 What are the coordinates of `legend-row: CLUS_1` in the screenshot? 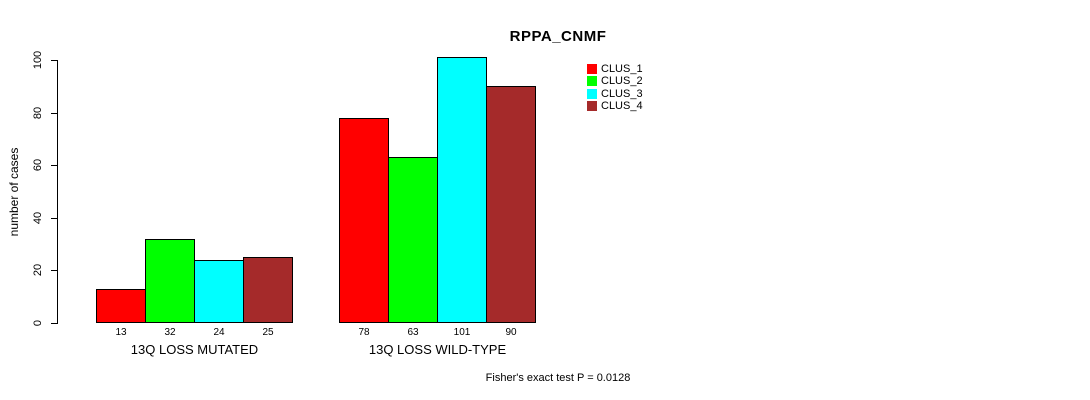 It's located at (615, 69).